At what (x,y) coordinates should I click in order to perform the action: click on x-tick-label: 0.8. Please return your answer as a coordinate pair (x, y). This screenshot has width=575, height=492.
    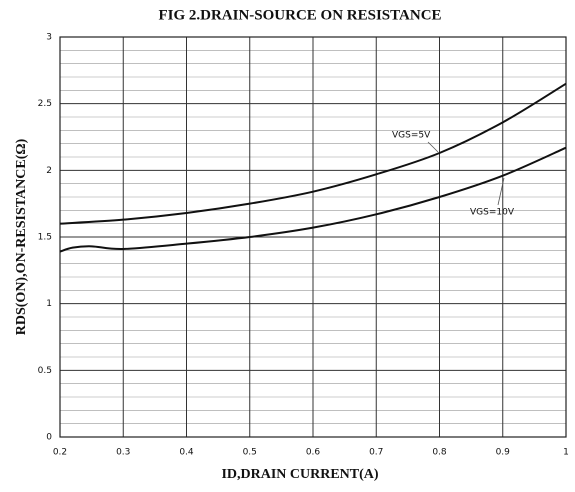
    Looking at the image, I should click on (439, 453).